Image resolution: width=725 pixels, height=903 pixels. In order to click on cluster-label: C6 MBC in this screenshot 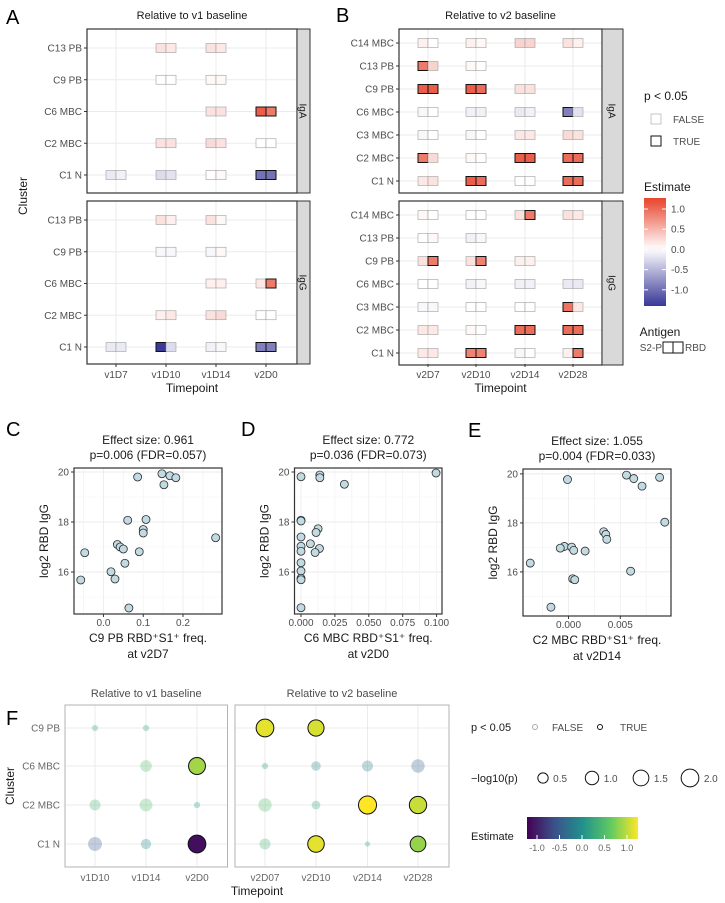, I will do `click(375, 285)`.